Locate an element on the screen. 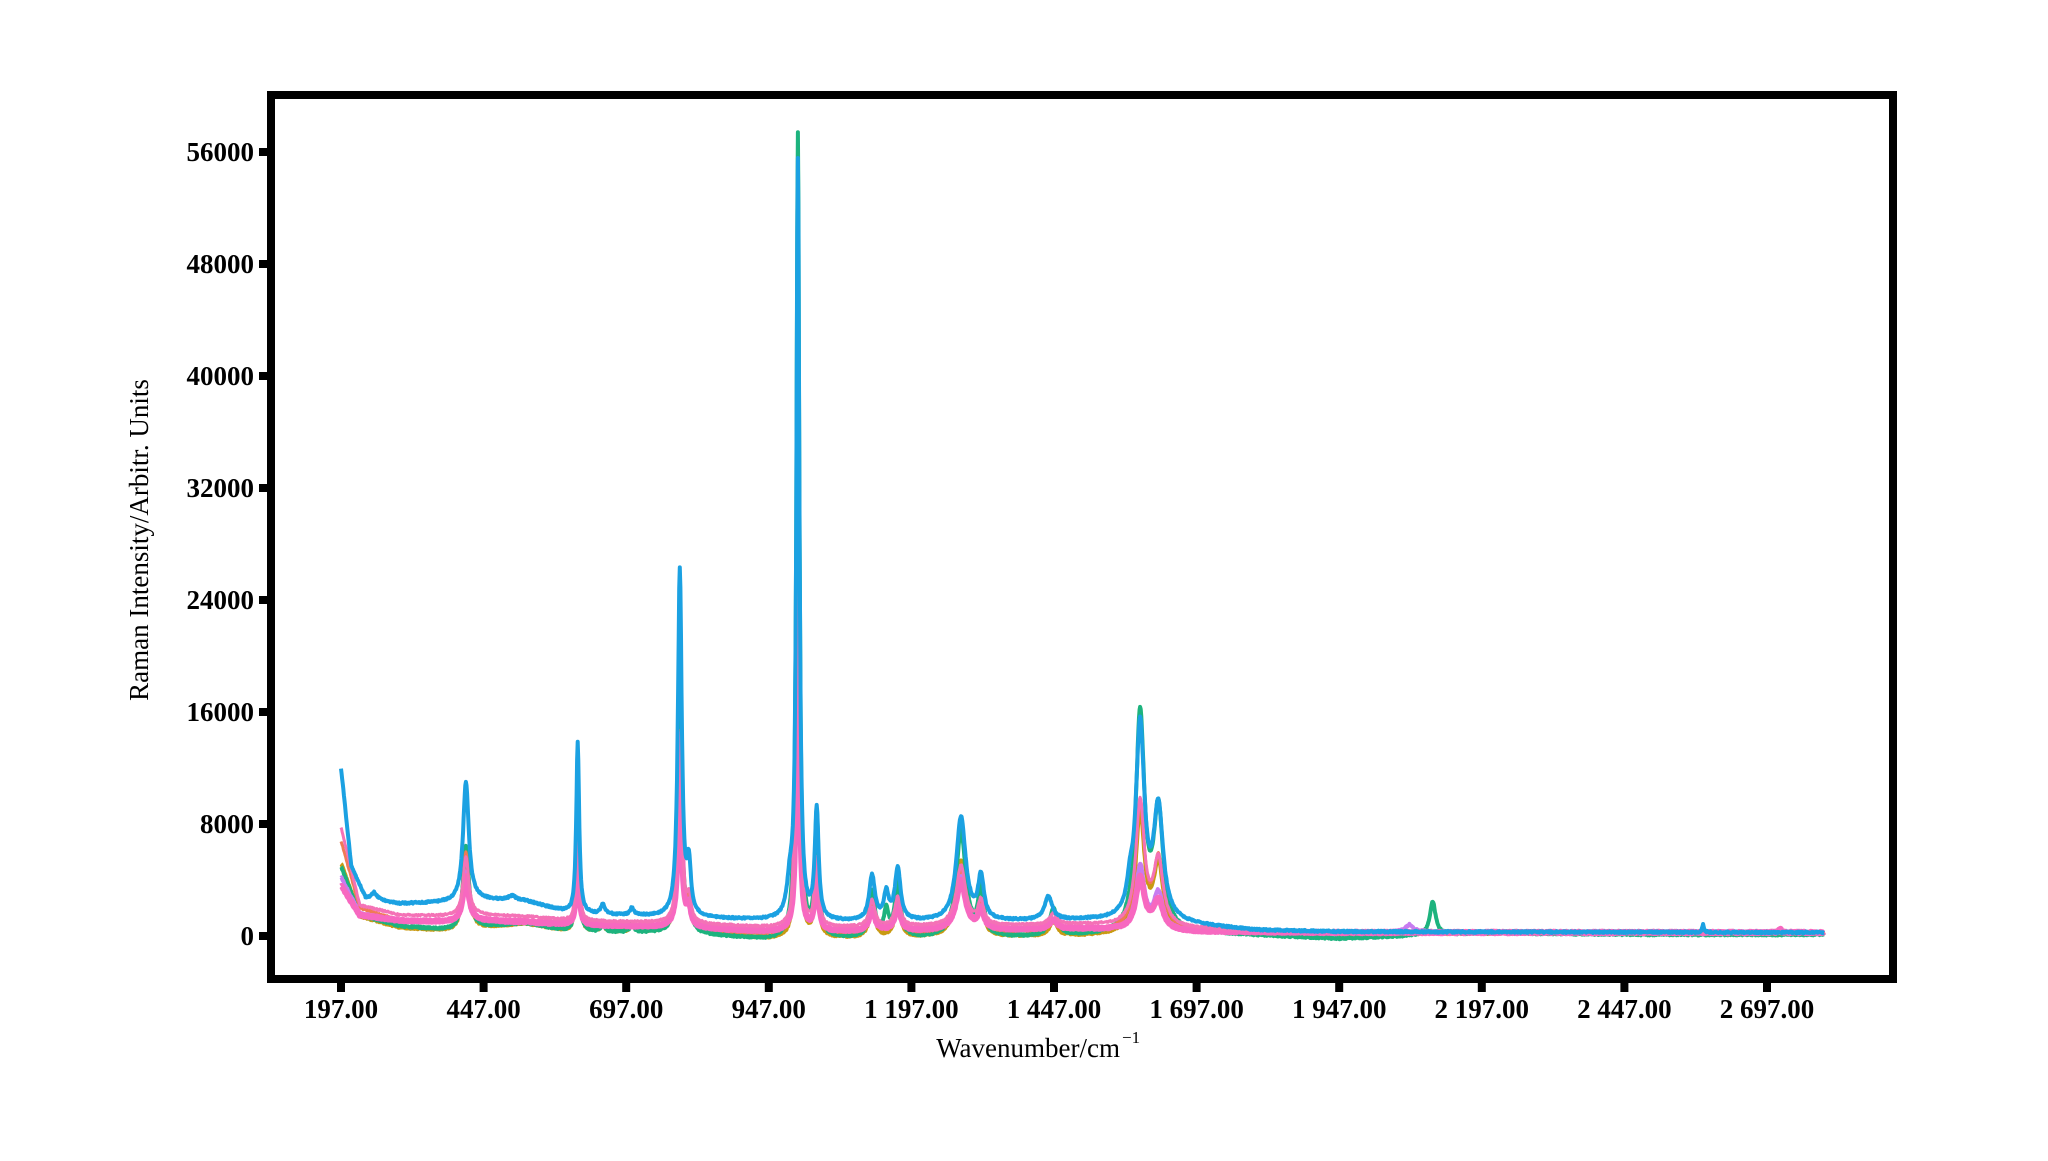  x-tick-label: 2 697.00 is located at coordinates (1767, 1009).